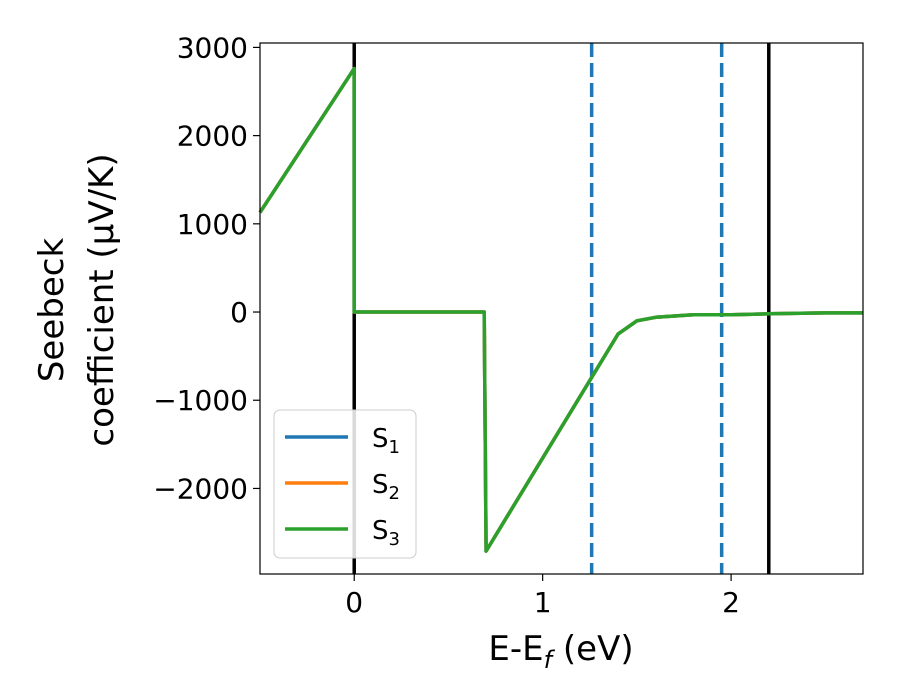  What do you see at coordinates (386, 441) in the screenshot?
I see `legend-label-1: S1` at bounding box center [386, 441].